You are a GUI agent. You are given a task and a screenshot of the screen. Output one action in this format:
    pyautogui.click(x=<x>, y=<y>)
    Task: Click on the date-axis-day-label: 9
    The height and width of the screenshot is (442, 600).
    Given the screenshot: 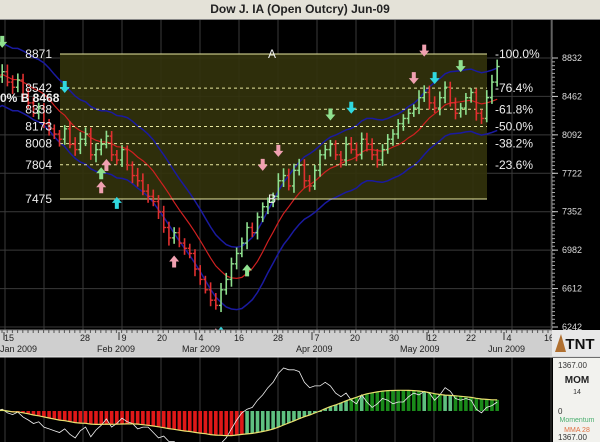 What is the action you would take?
    pyautogui.click(x=123, y=338)
    